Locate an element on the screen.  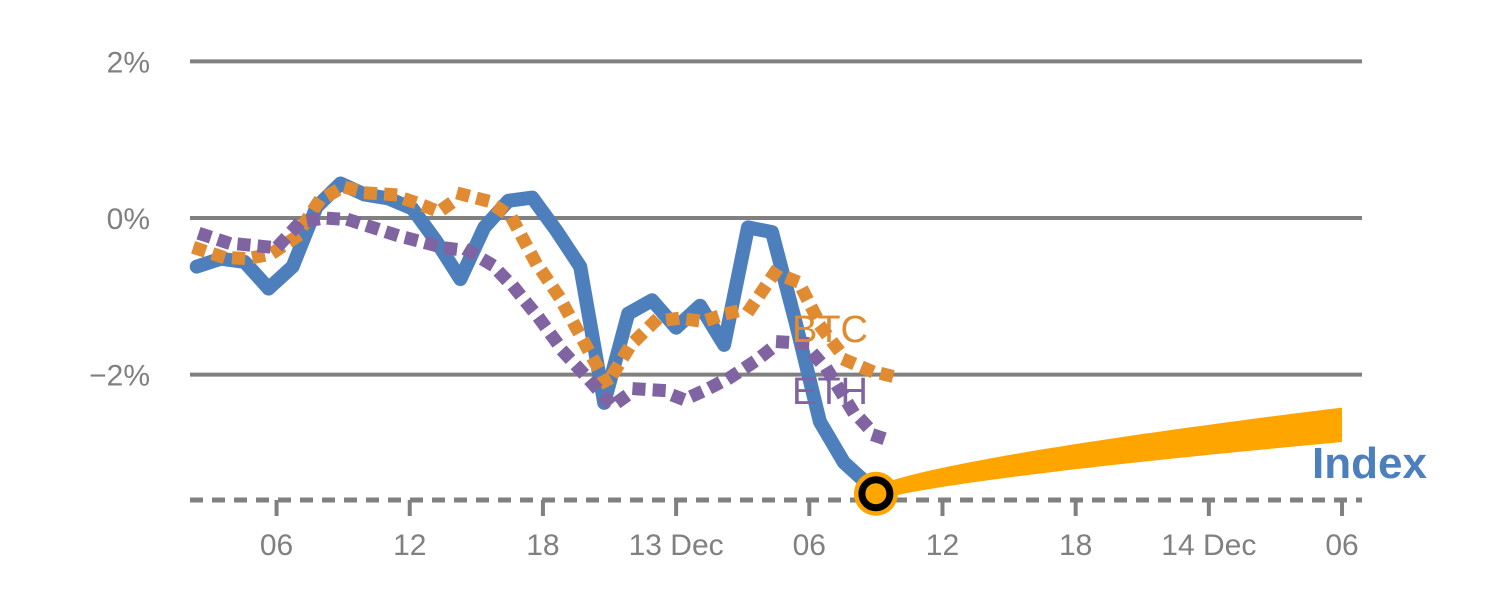
current-value-marker is located at coordinates (875, 493).